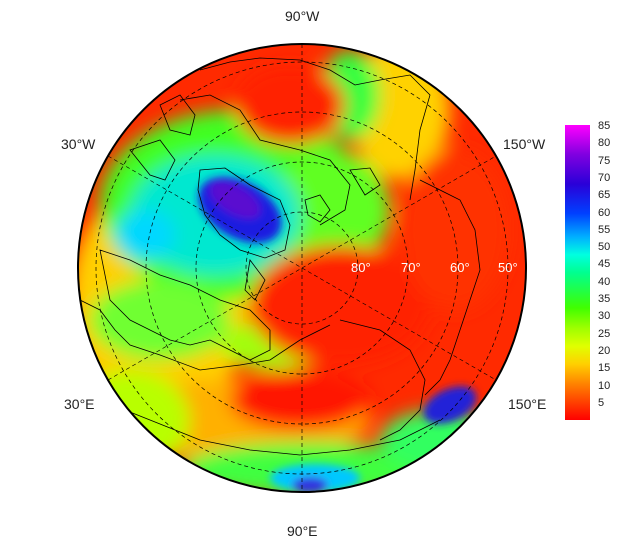  I want to click on colorbar-tick-label: 30, so click(604, 316).